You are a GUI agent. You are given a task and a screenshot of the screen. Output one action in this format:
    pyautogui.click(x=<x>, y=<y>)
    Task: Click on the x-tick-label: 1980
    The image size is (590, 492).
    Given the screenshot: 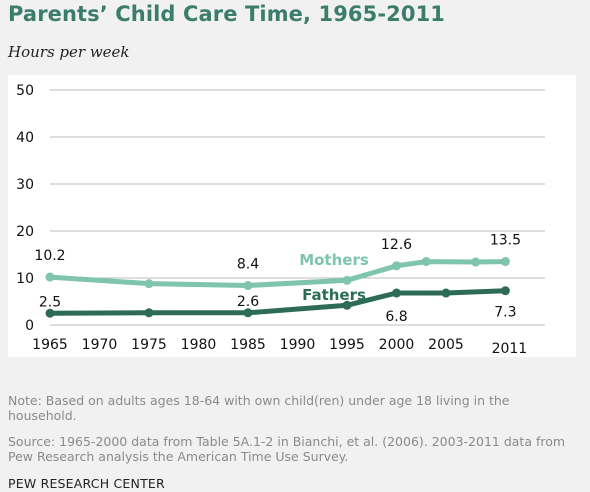 What is the action you would take?
    pyautogui.click(x=199, y=345)
    